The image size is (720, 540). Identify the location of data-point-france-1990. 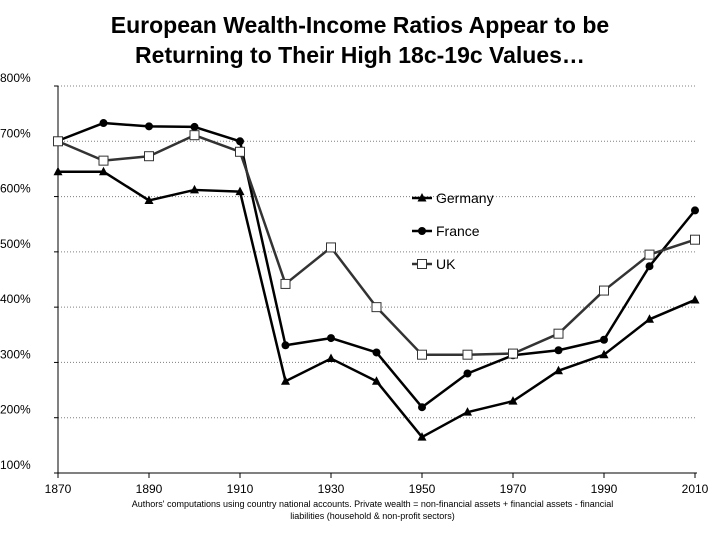
(604, 339).